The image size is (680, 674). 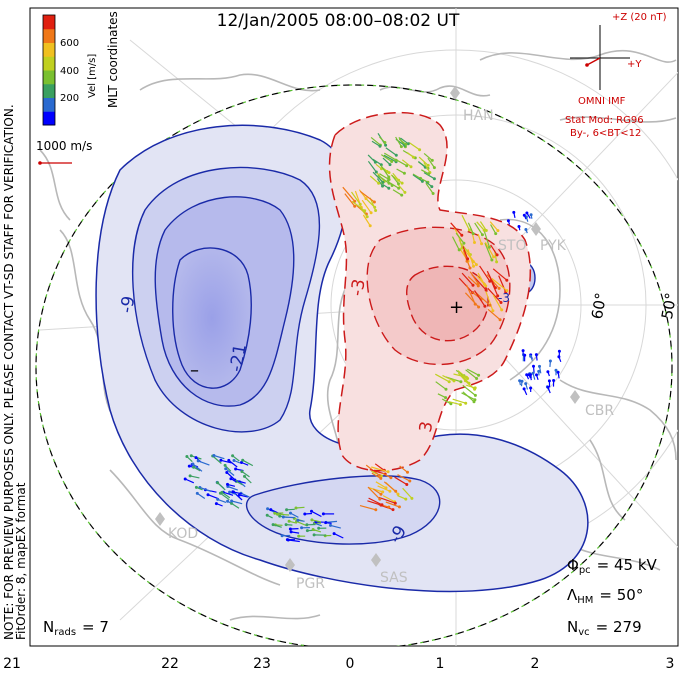 What do you see at coordinates (575, 397) in the screenshot?
I see `station-marker-cbr` at bounding box center [575, 397].